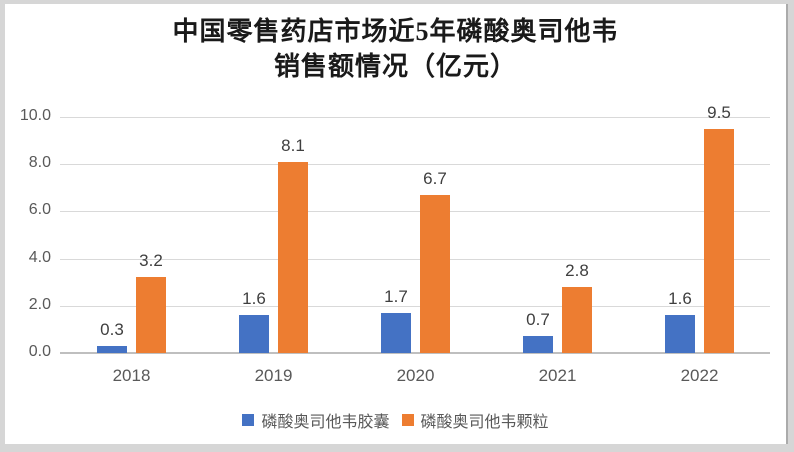 This screenshot has height=452, width=794. Describe the element at coordinates (719, 112) in the screenshot. I see `data-label: 9.5` at that location.